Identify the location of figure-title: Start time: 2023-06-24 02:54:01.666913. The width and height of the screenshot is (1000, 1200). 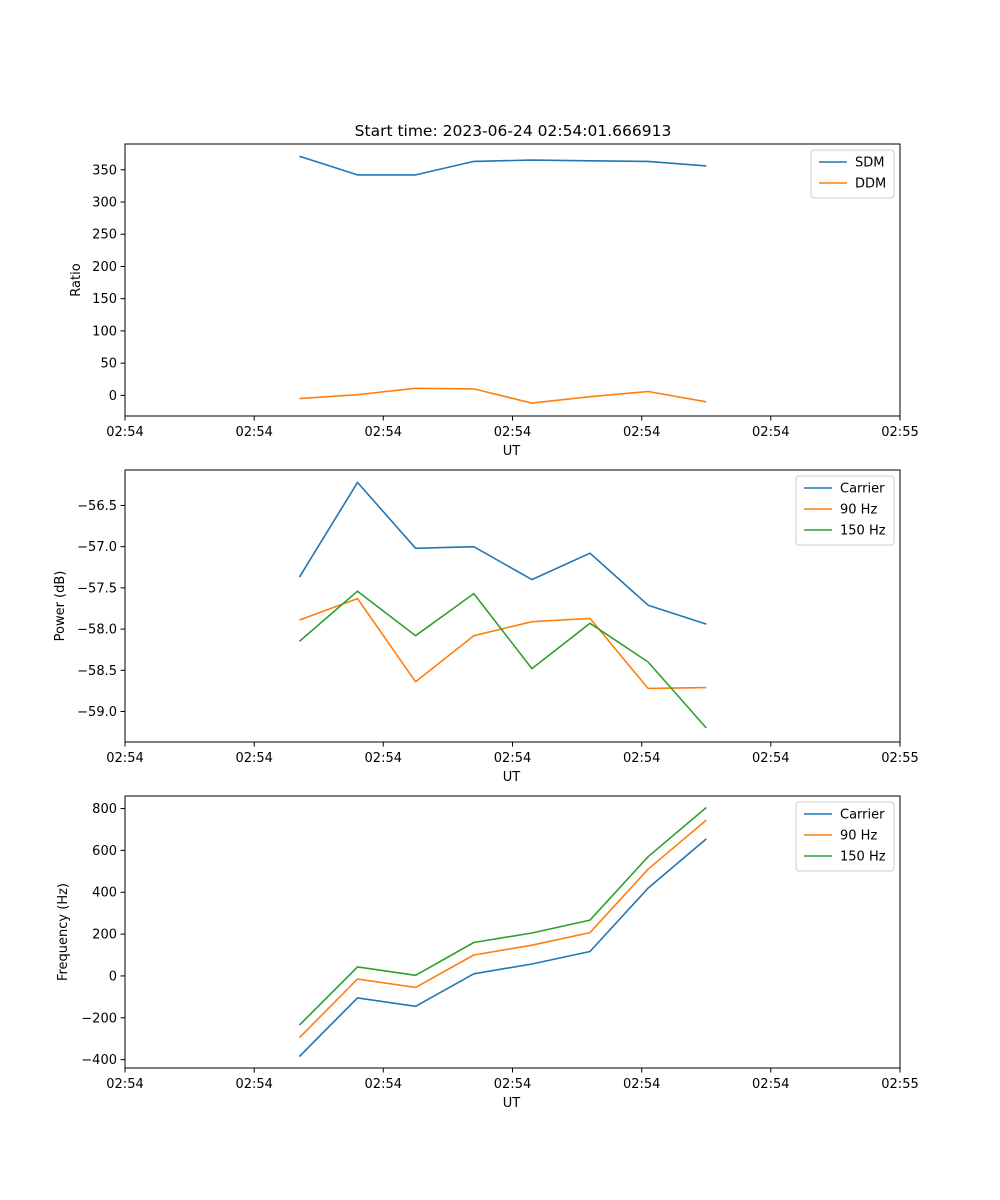
(513, 131).